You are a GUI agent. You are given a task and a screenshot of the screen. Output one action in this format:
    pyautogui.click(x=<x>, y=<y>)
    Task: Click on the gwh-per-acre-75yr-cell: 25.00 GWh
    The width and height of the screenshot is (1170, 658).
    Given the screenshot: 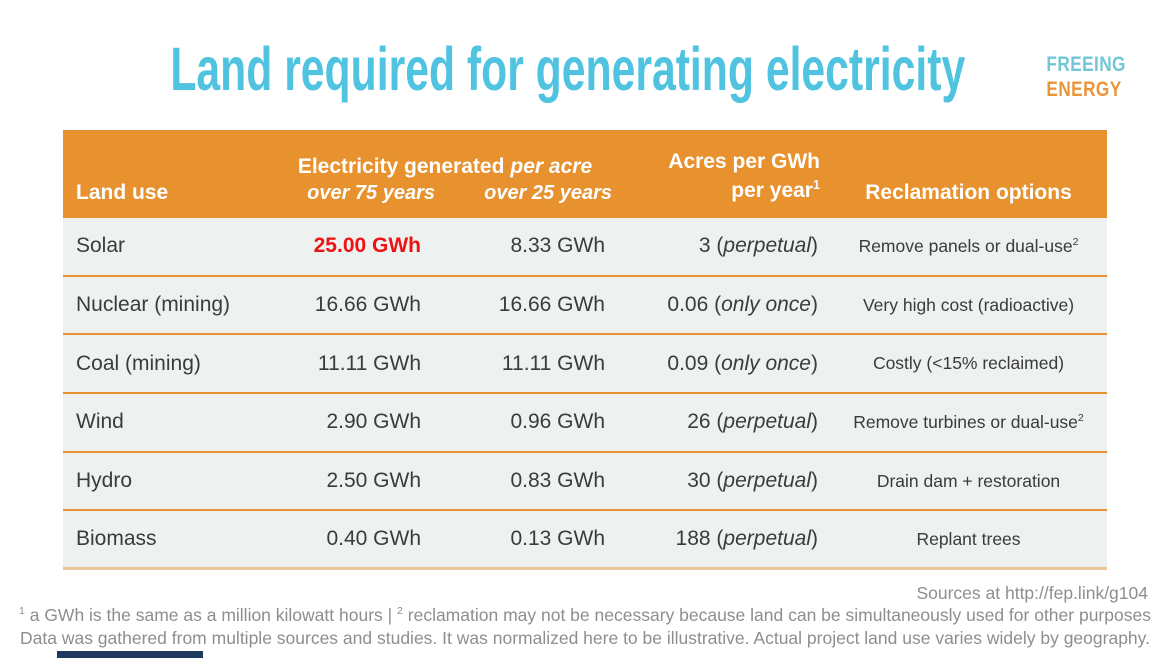 What is the action you would take?
    pyautogui.click(x=367, y=246)
    